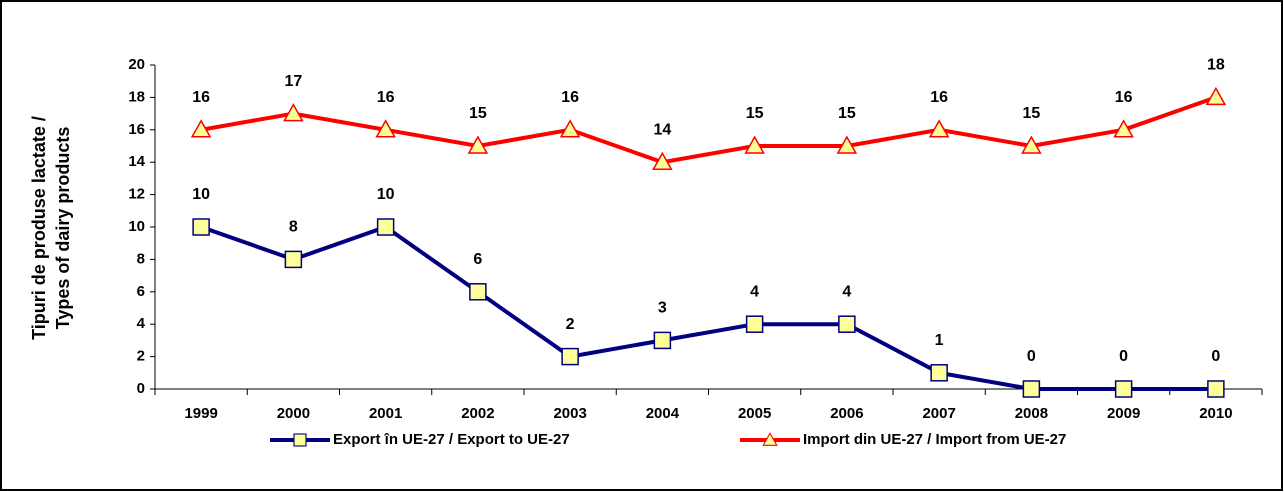  Describe the element at coordinates (136, 161) in the screenshot. I see `y-tick-label: 14` at that location.